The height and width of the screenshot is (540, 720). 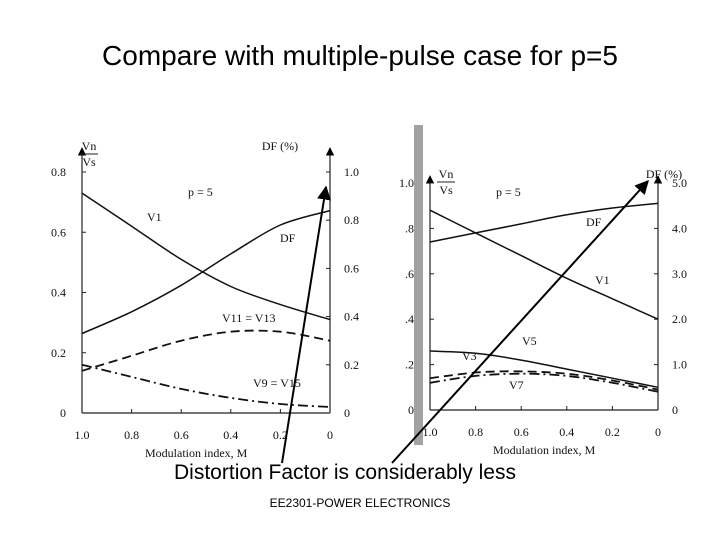 I want to click on left-tick-label: .6, so click(x=409, y=274).